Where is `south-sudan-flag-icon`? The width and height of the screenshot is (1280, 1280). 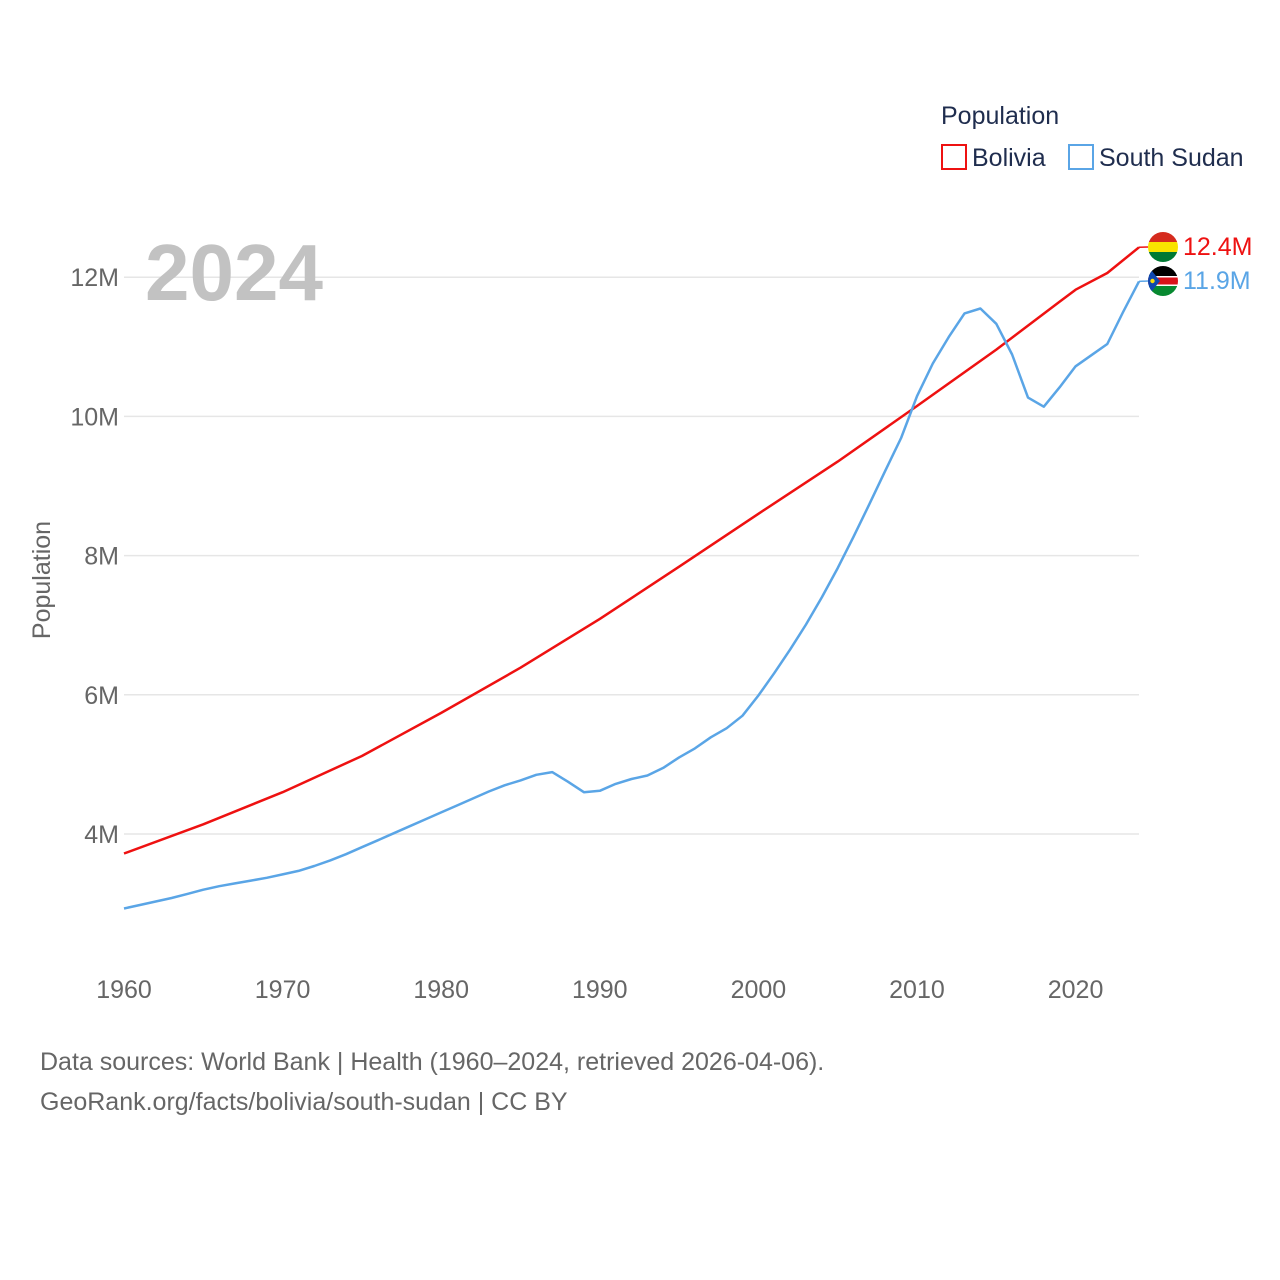 south-sudan-flag-icon is located at coordinates (1163, 281).